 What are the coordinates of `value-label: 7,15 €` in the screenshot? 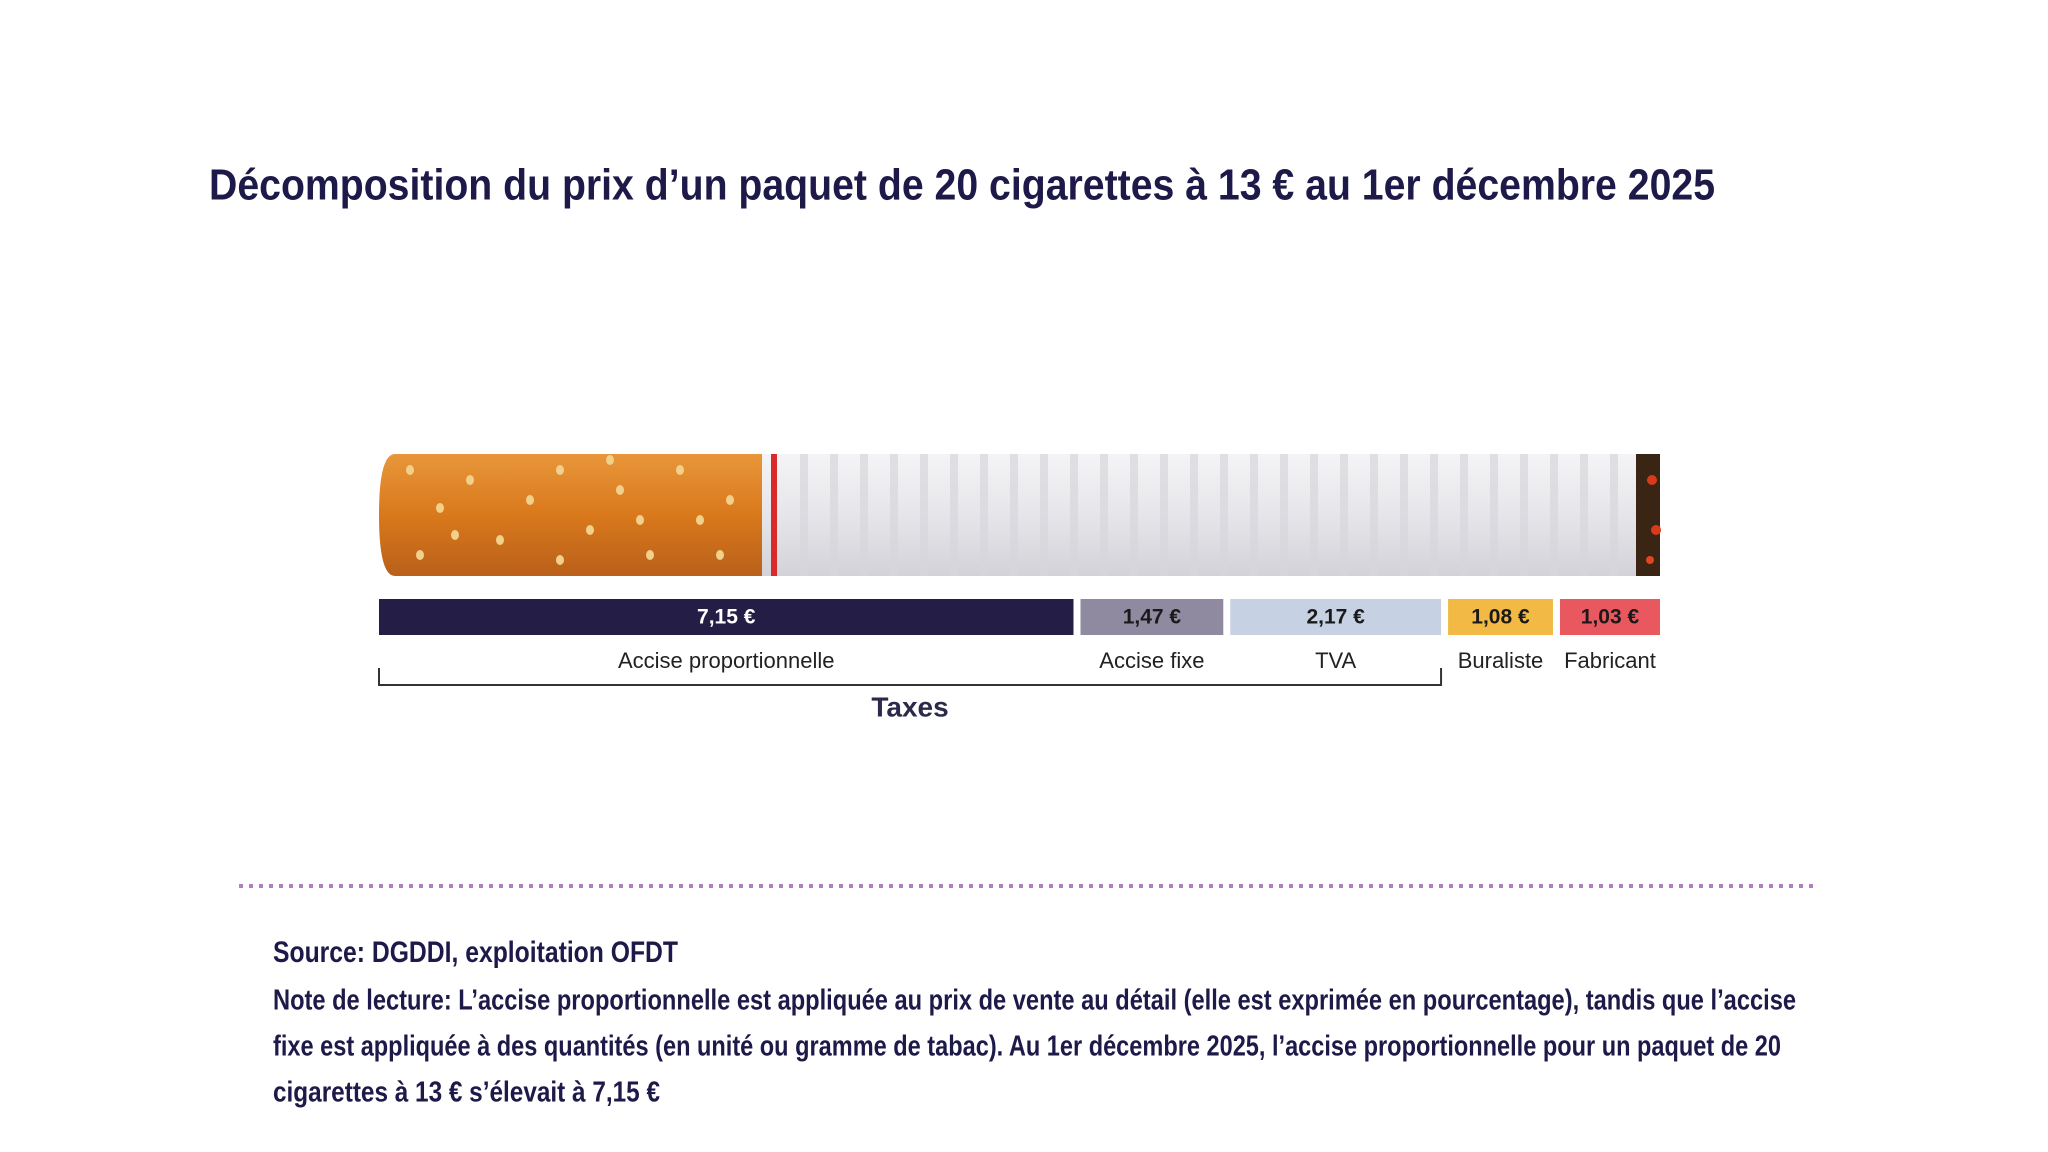 It's located at (726, 617).